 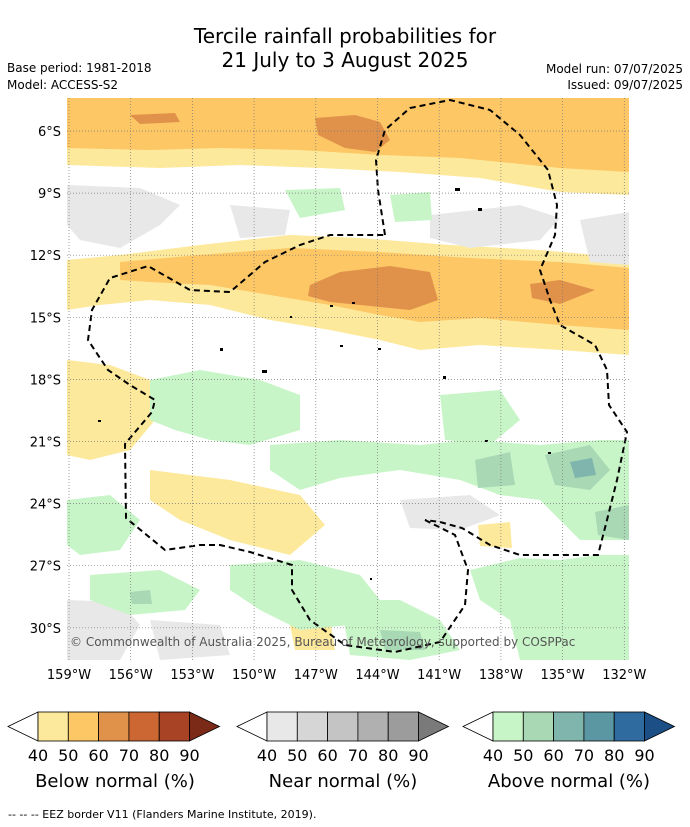 What do you see at coordinates (192, 675) in the screenshot?
I see `longitude-label: 153°W` at bounding box center [192, 675].